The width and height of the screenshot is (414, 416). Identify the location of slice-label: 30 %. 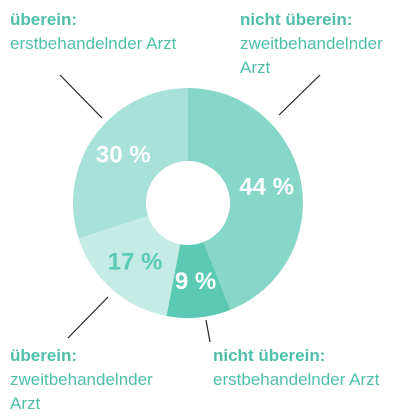
(123, 154).